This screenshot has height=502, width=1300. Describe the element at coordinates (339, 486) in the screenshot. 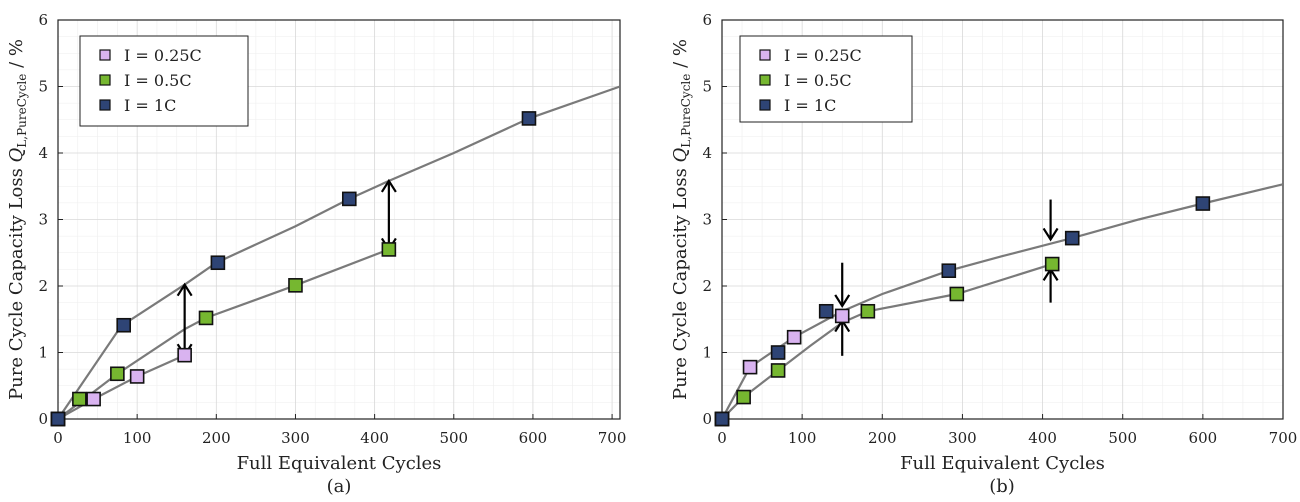

I see `panel-label: (a)` at that location.